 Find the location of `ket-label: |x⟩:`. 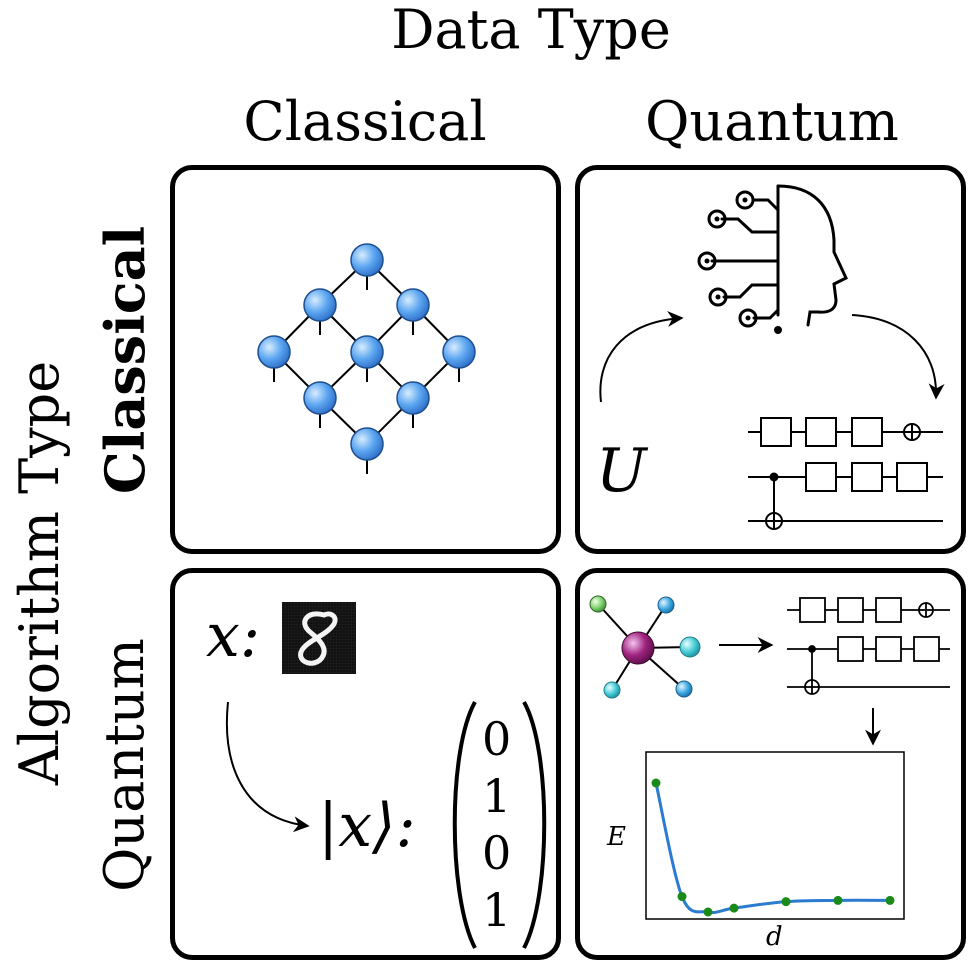

ket-label: |x⟩: is located at coordinates (367, 826).